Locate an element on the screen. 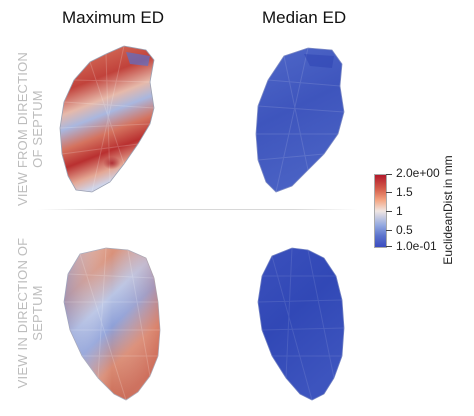 The width and height of the screenshot is (474, 416). median-ed-septum-view is located at coordinates (300, 120).